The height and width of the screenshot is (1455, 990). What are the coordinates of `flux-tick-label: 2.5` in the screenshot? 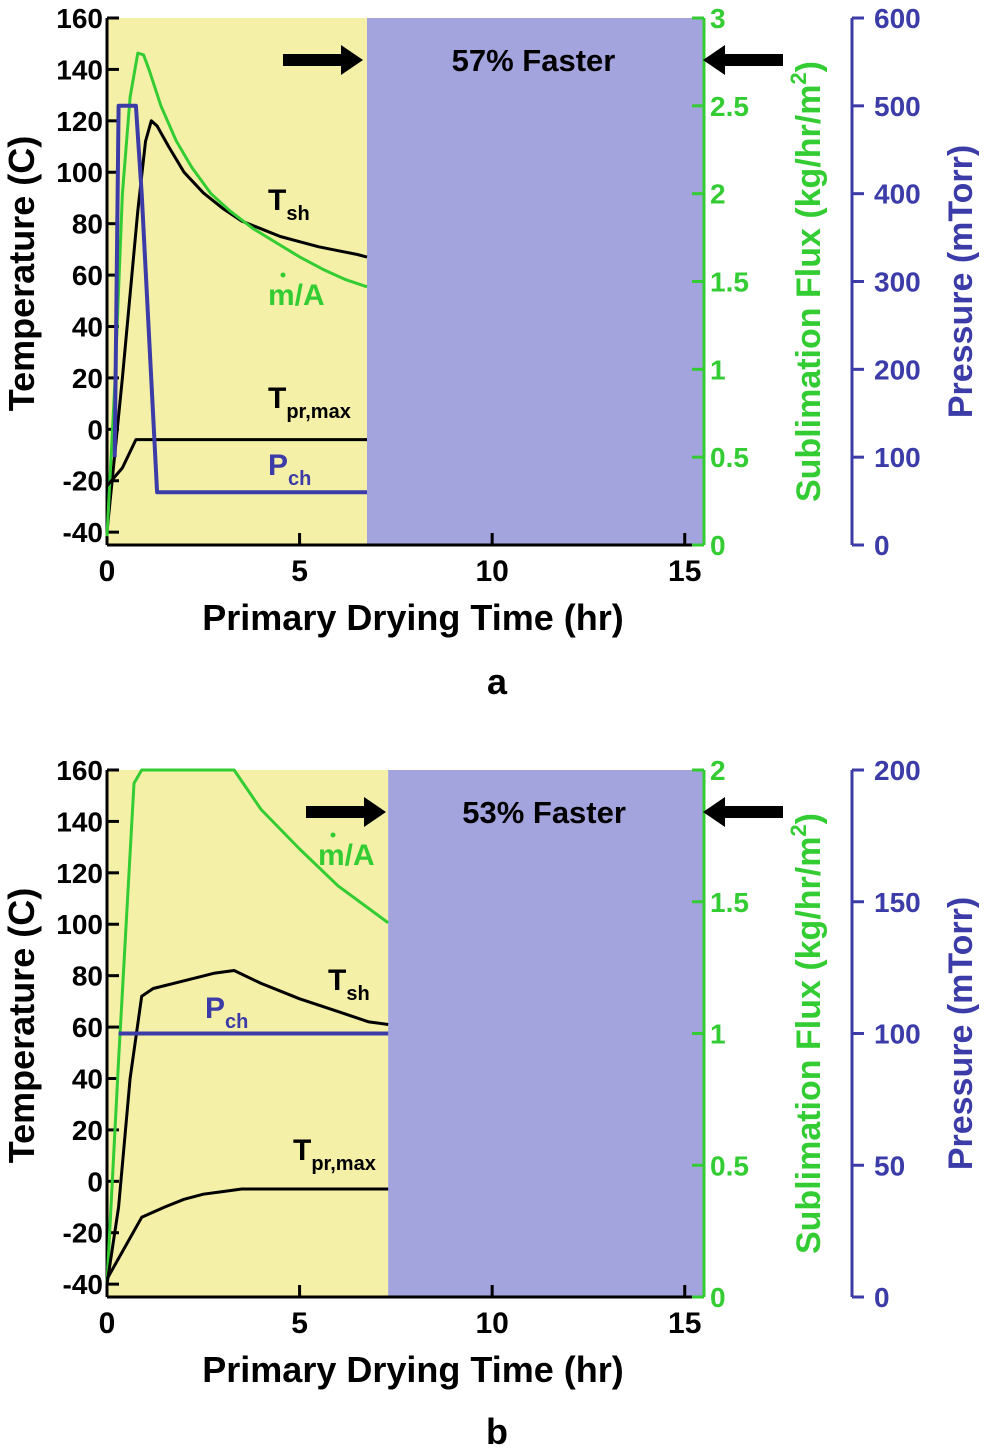 It's located at (729, 106).